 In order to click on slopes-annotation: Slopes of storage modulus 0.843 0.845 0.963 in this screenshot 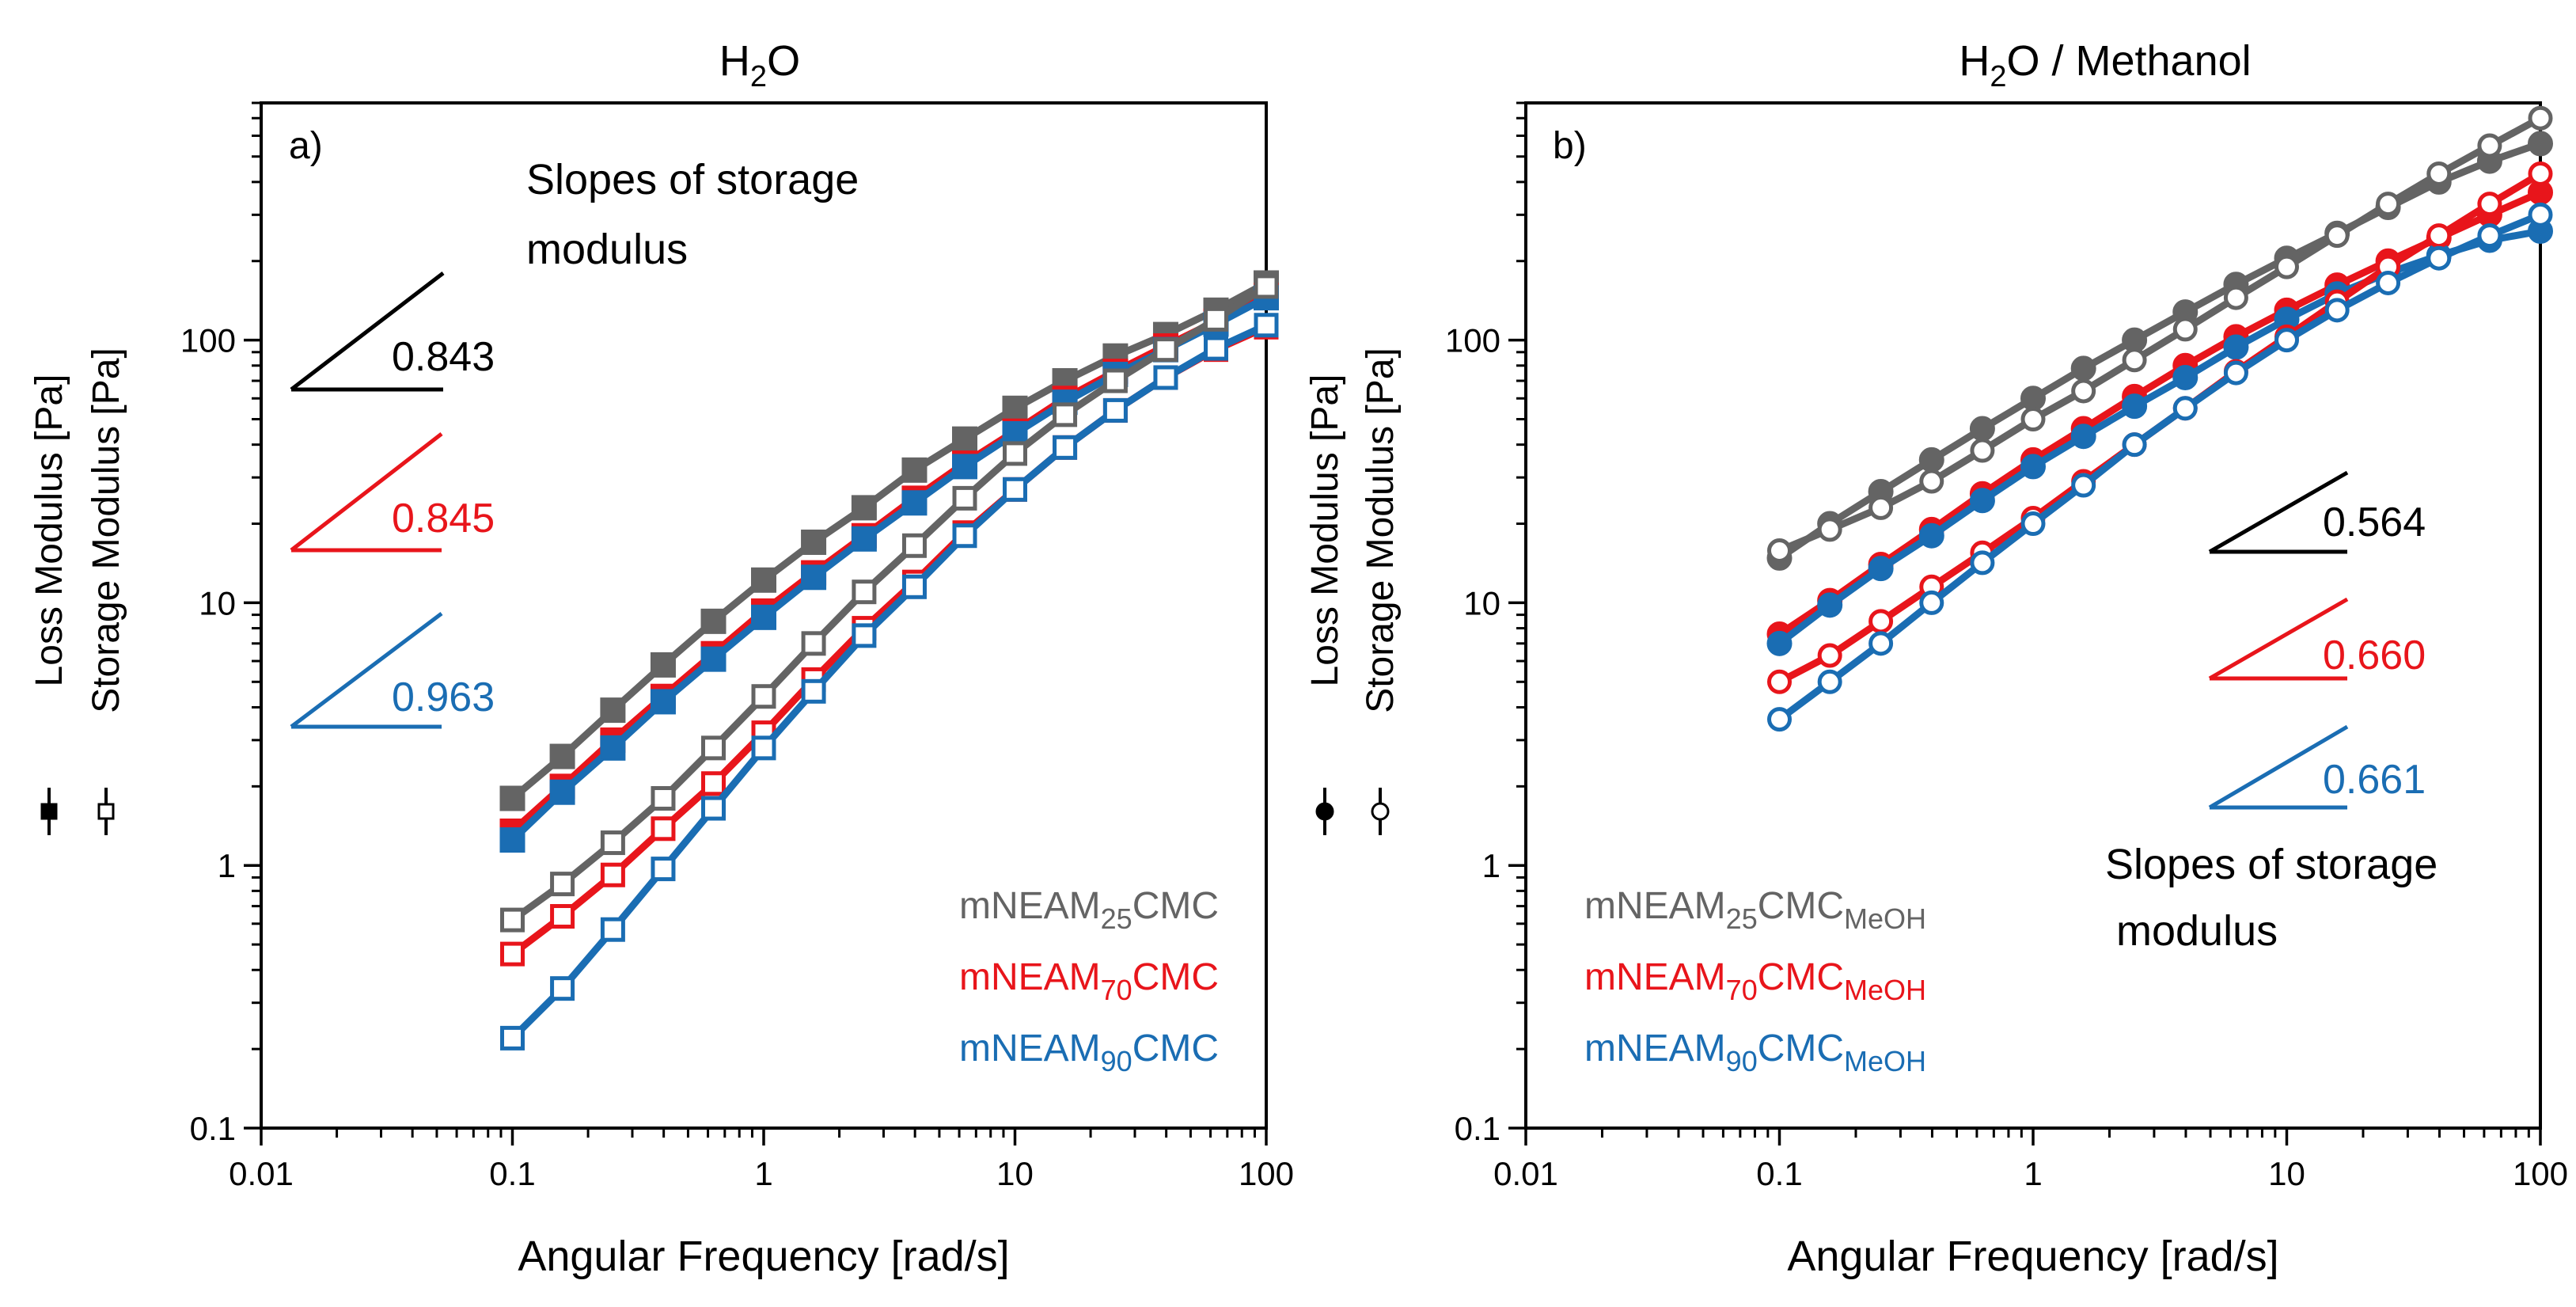, I will do `click(574, 443)`.